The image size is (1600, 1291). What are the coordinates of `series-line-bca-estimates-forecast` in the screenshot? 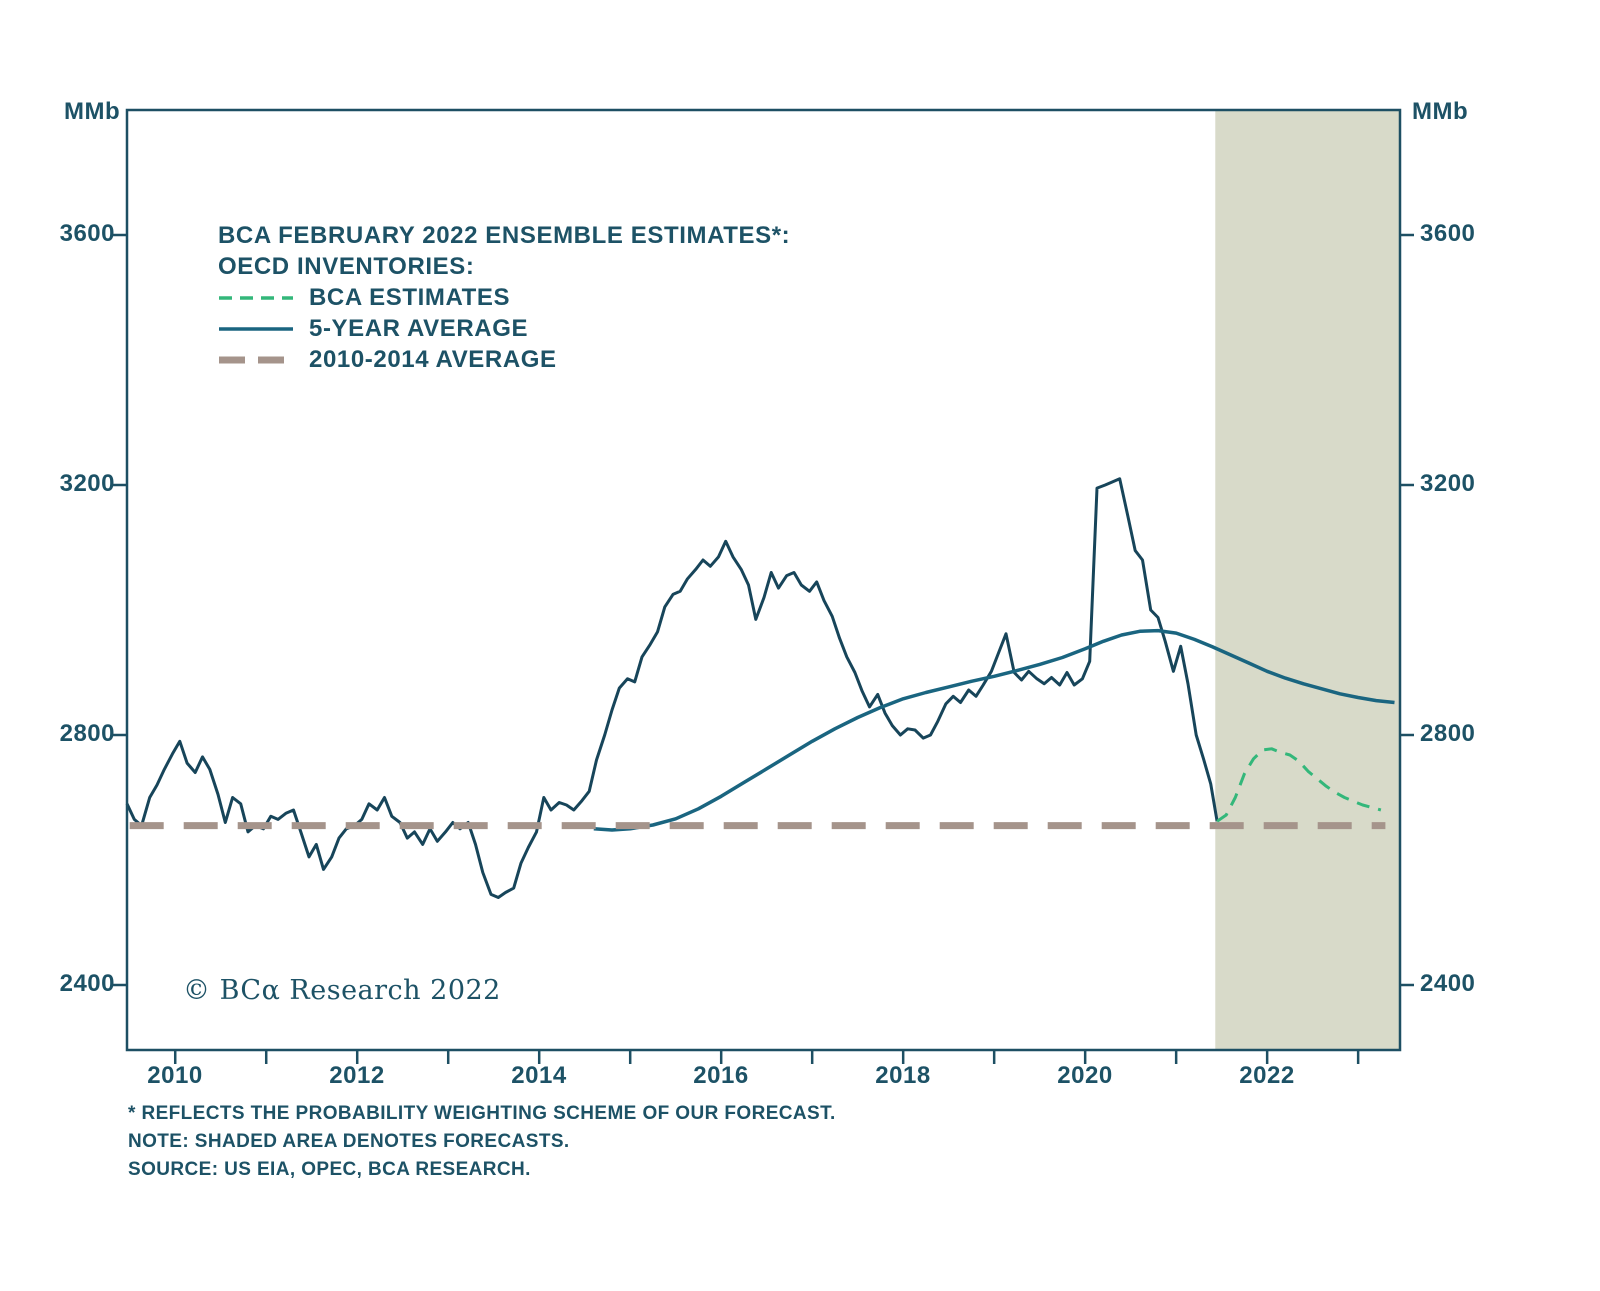 It's located at (1299, 785).